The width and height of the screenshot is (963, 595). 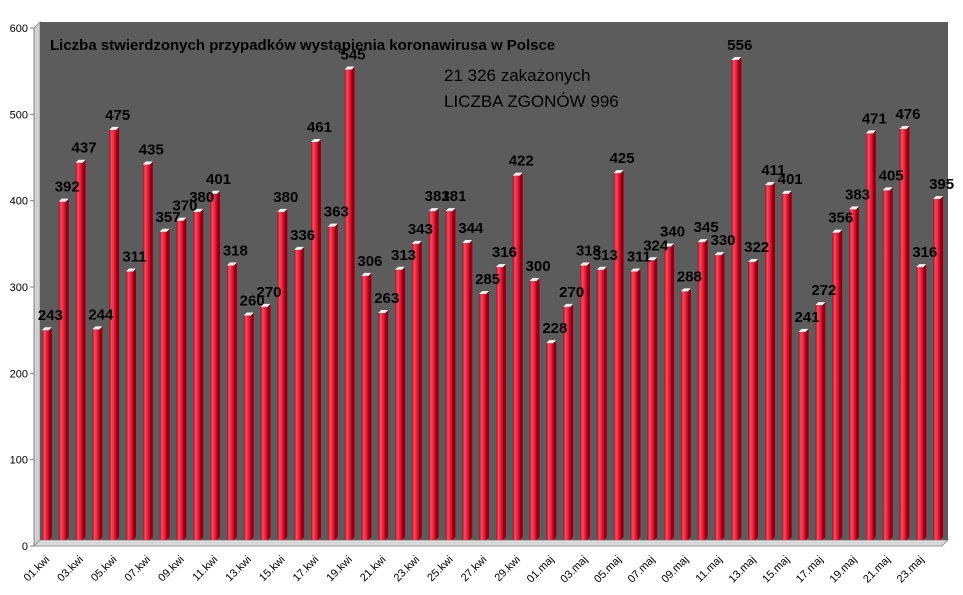 What do you see at coordinates (709, 569) in the screenshot?
I see `x-tick-label: 11.maj` at bounding box center [709, 569].